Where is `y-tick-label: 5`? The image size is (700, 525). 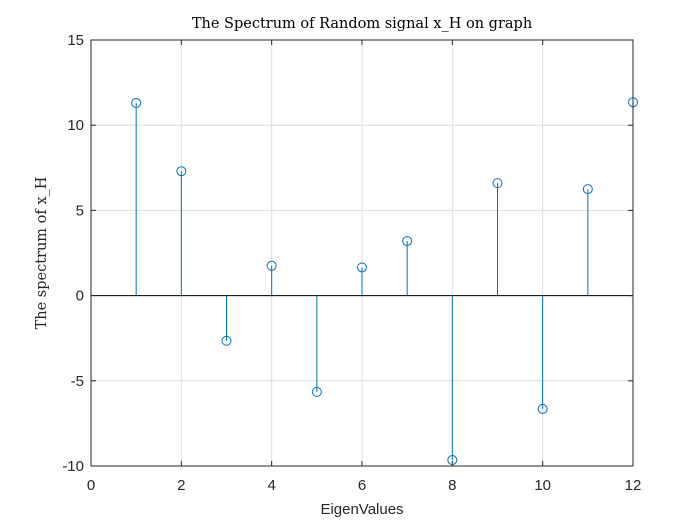 y-tick-label: 5 is located at coordinates (80, 210).